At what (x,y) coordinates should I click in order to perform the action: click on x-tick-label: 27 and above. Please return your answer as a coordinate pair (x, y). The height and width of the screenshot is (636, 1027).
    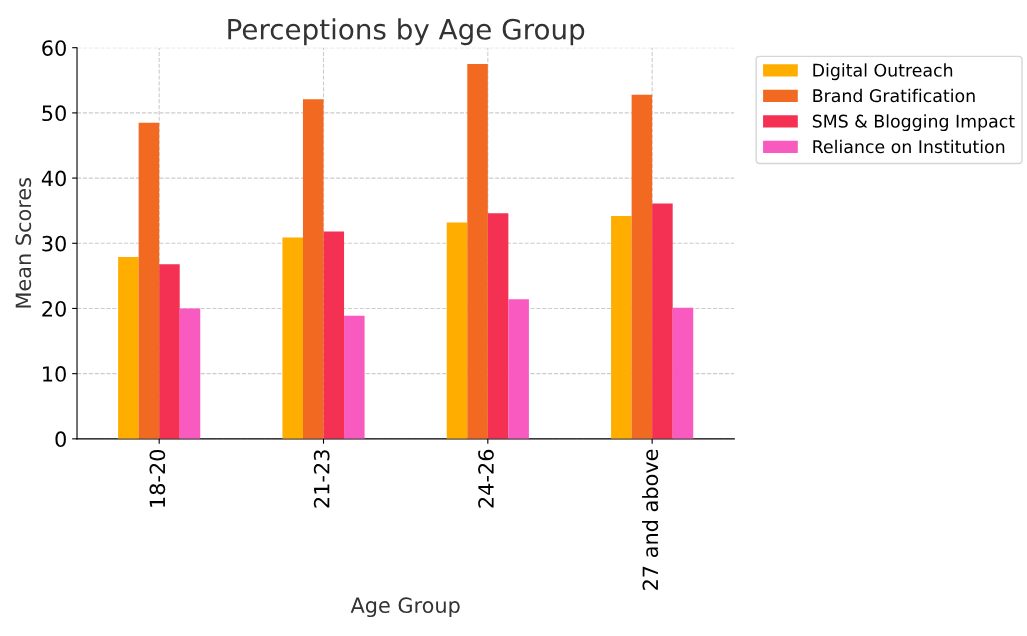
    Looking at the image, I should click on (650, 519).